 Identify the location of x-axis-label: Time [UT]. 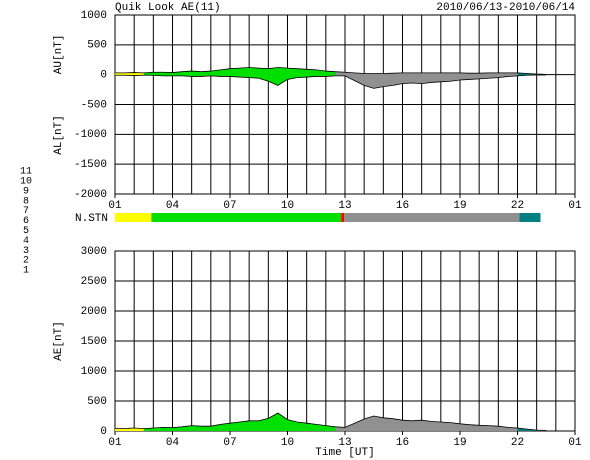
(344, 453).